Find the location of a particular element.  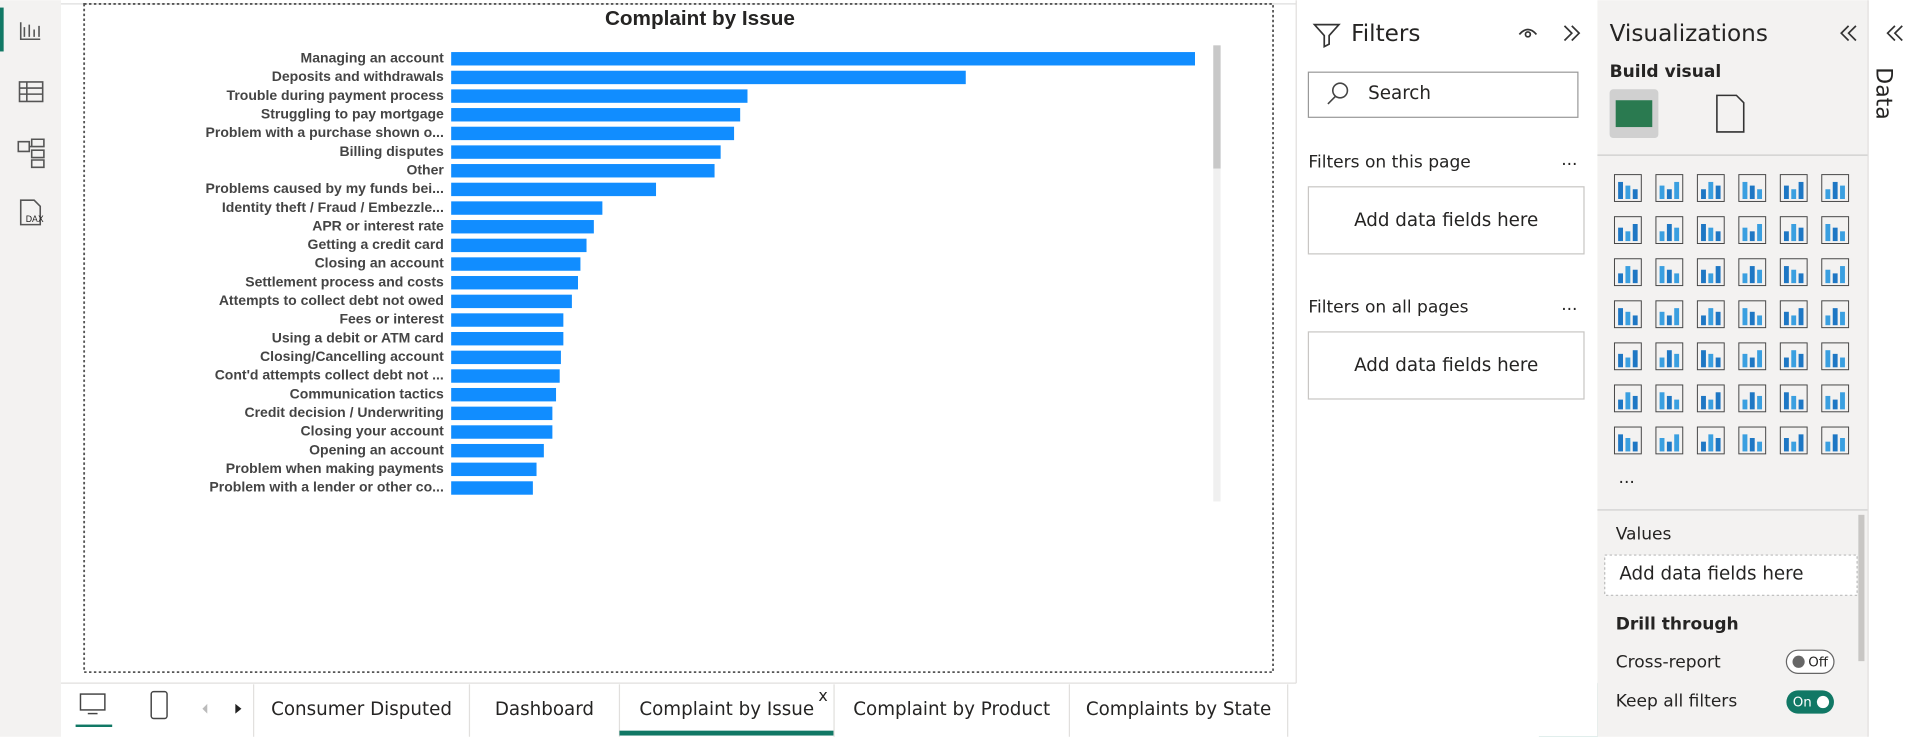

collapse-visualizations is located at coordinates (1848, 33).